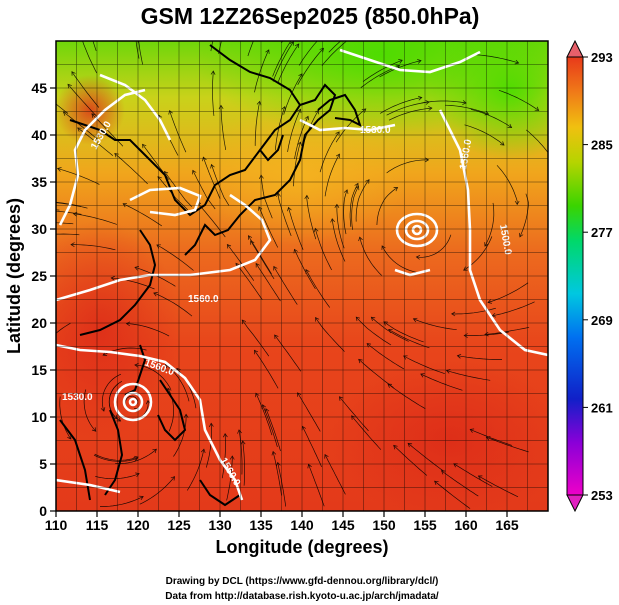 Image resolution: width=619 pixels, height=605 pixels. What do you see at coordinates (598, 276) in the screenshot?
I see `colorbar-ticks: 253 261 269 277 285 293` at bounding box center [598, 276].